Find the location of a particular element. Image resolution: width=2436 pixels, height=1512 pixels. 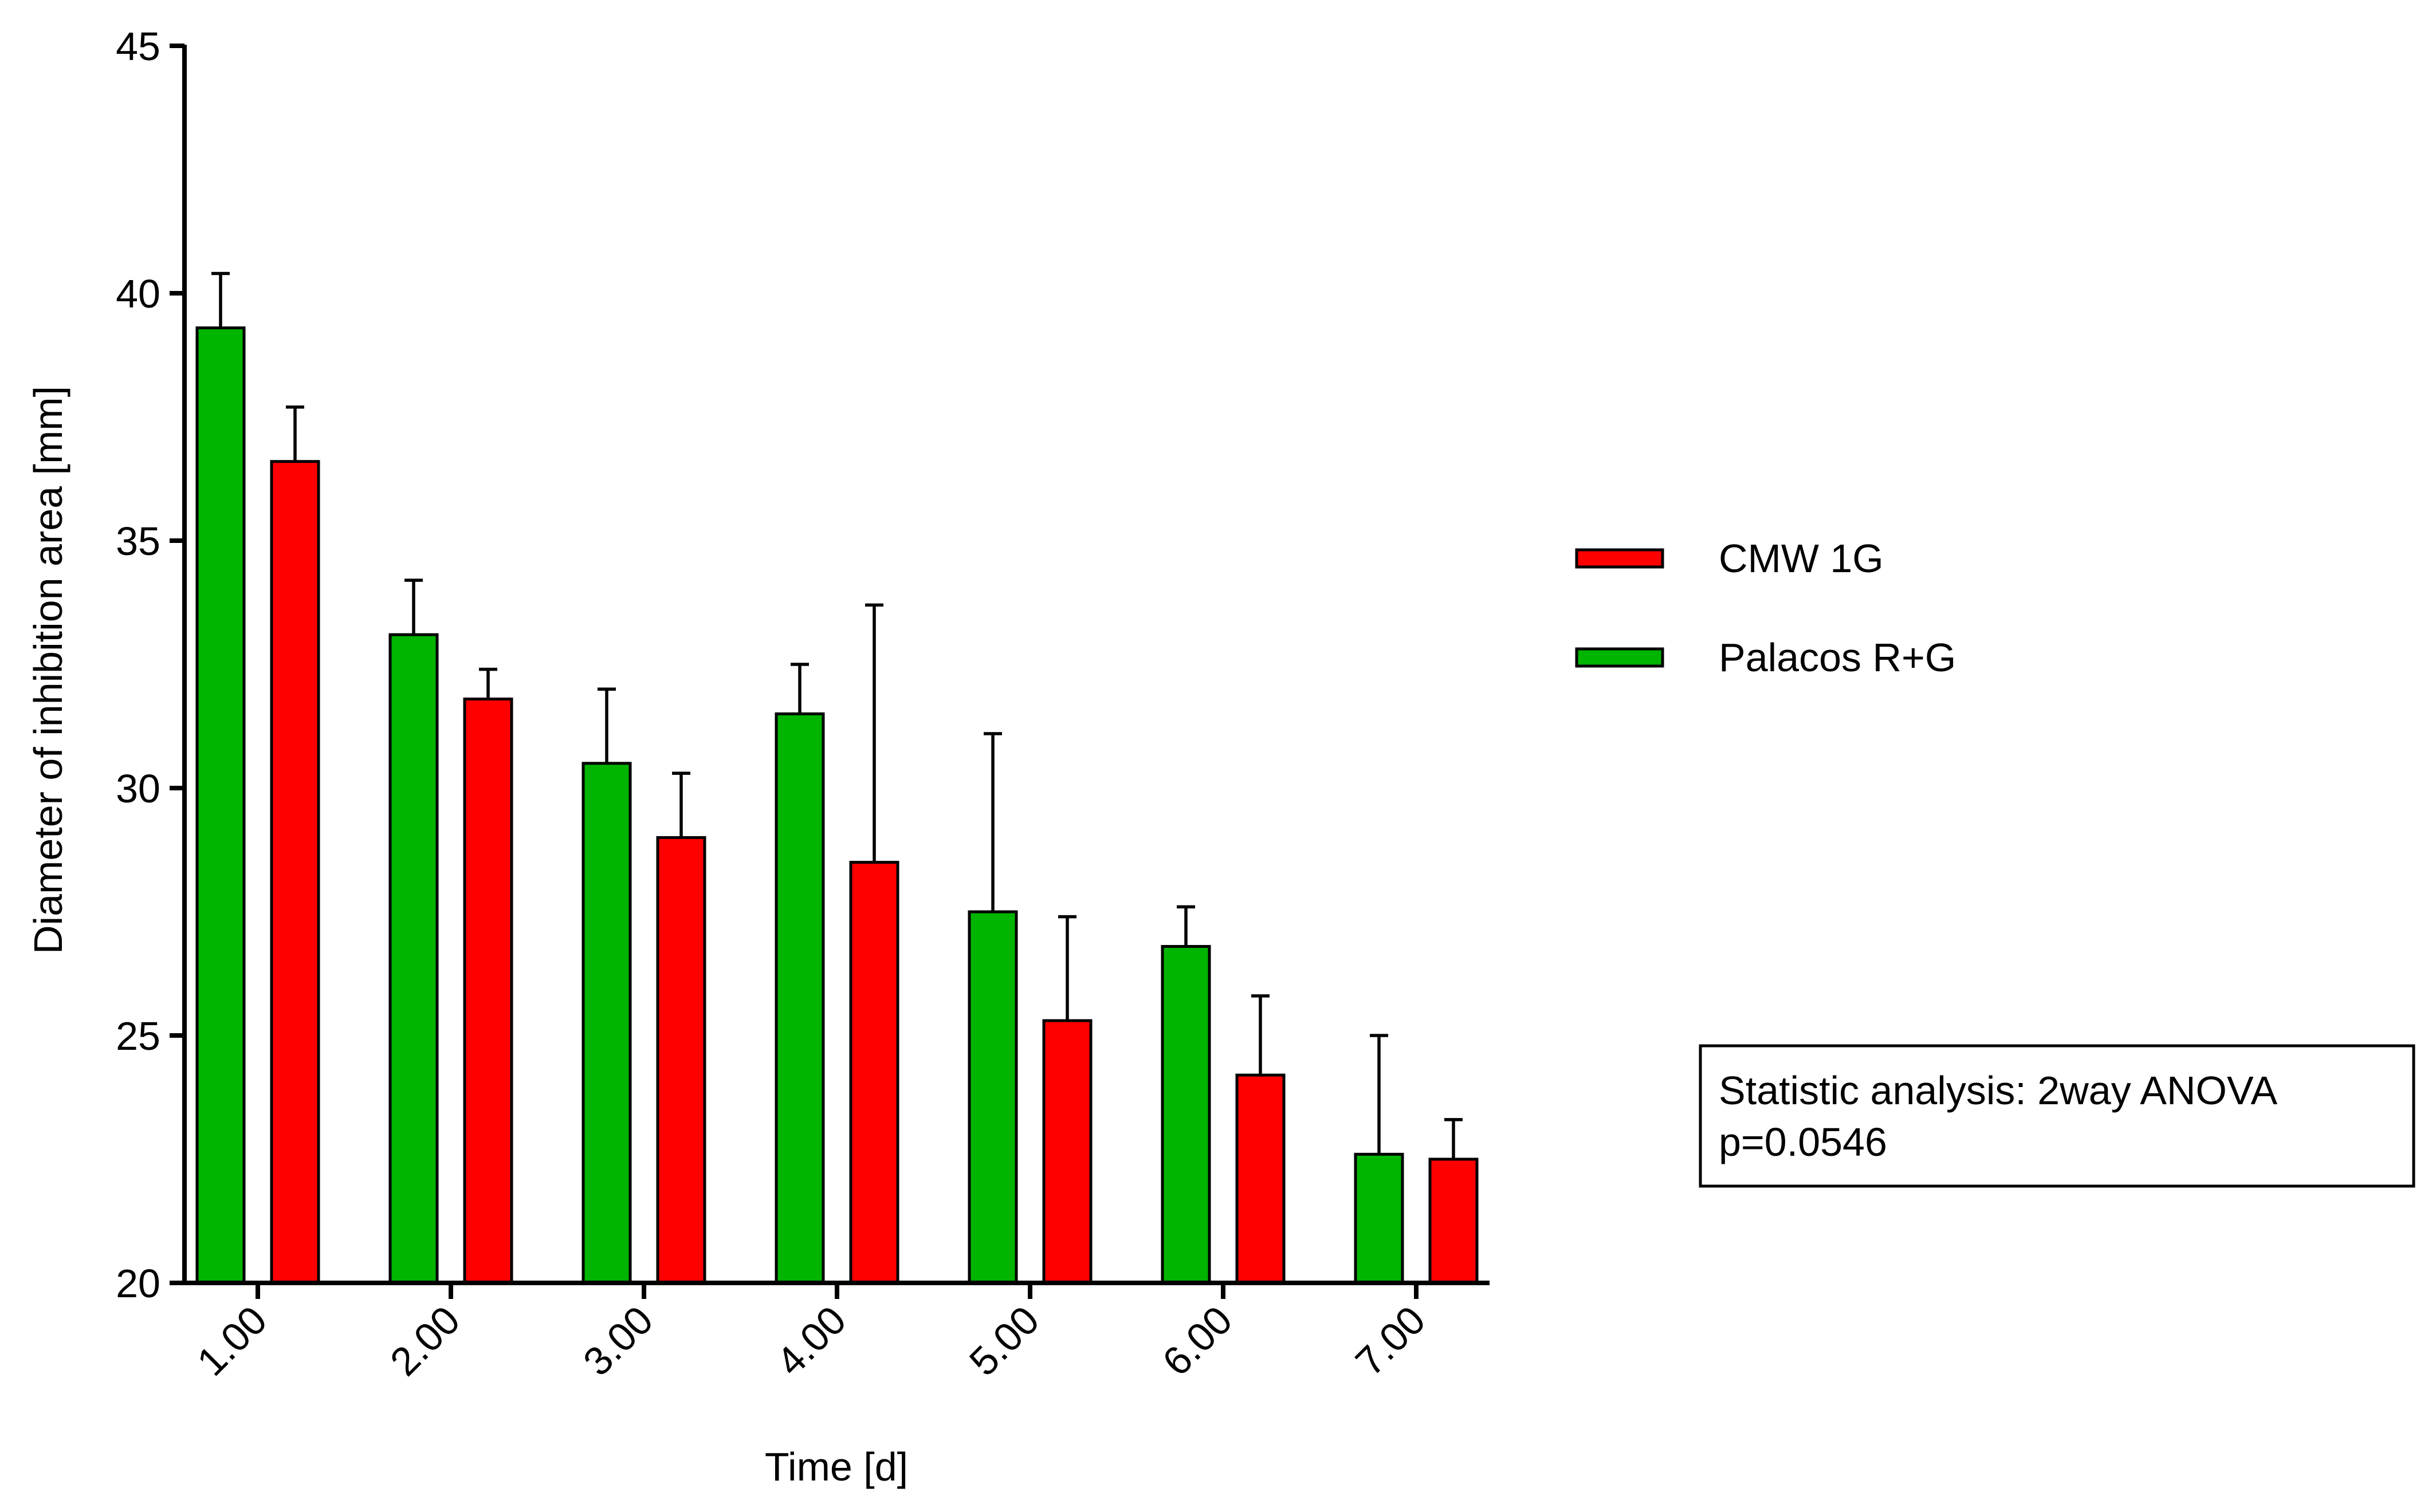

x-tick-label-2: 2.00 is located at coordinates (425, 1341).